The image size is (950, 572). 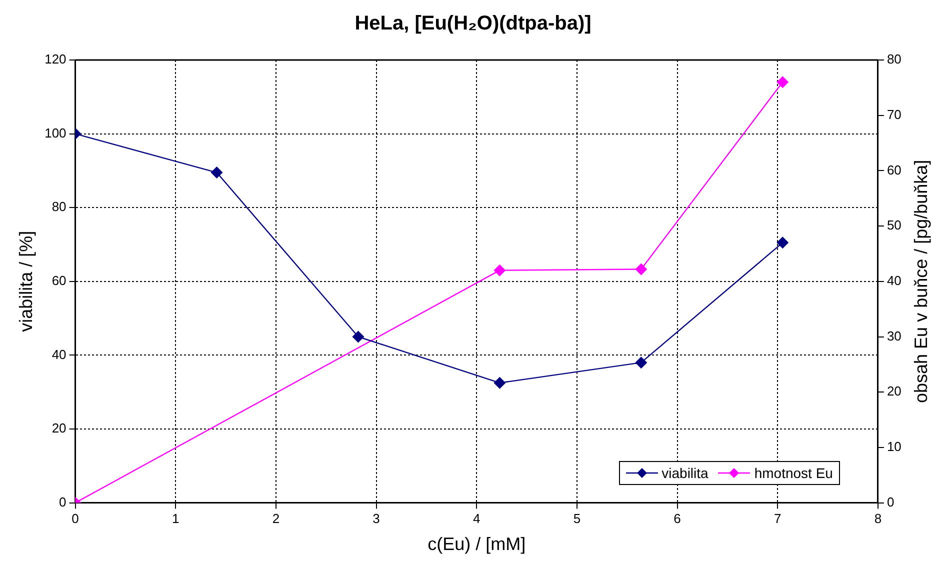 I want to click on y2-tick-label: 80, so click(x=894, y=59).